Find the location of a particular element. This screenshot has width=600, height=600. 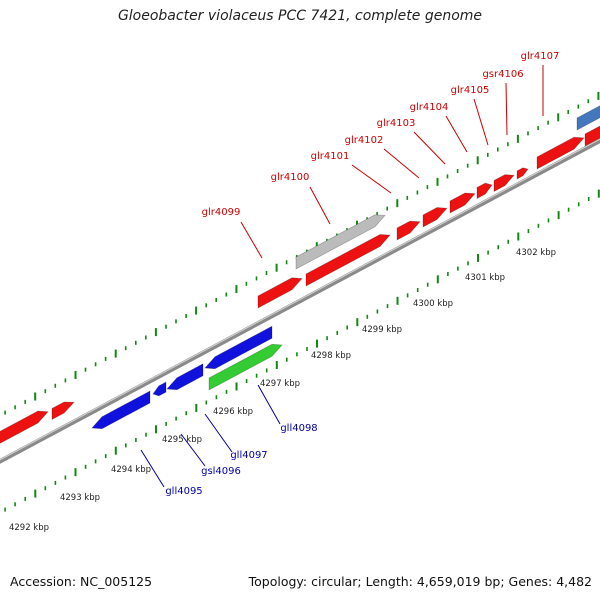

gene-gsl4096 is located at coordinates (159, 389).